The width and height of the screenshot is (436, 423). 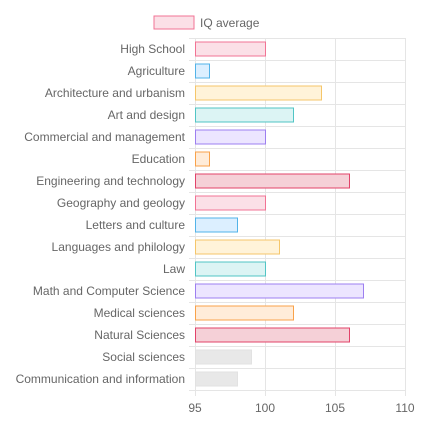 I want to click on category-label: Communication and information, so click(x=100, y=379).